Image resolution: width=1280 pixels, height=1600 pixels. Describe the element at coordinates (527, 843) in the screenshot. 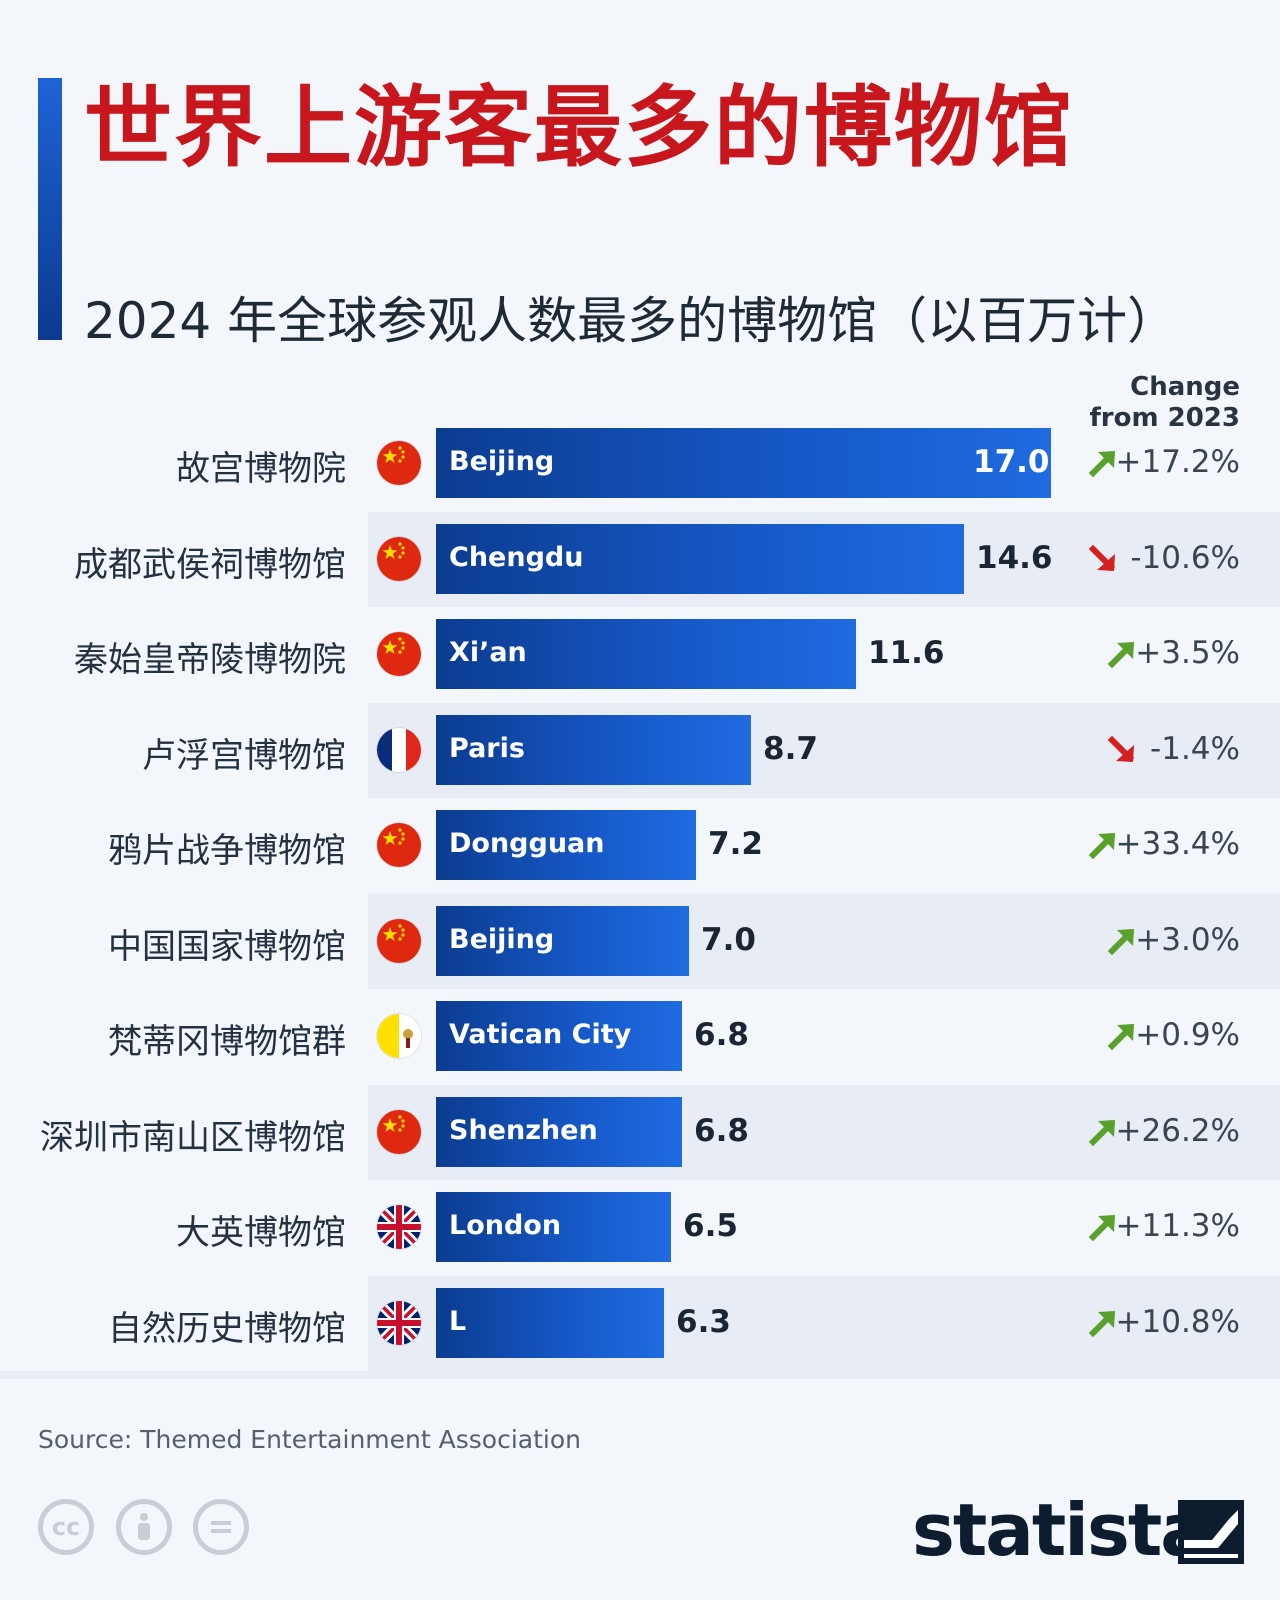

I see `bar-city-label: Dongguan` at that location.